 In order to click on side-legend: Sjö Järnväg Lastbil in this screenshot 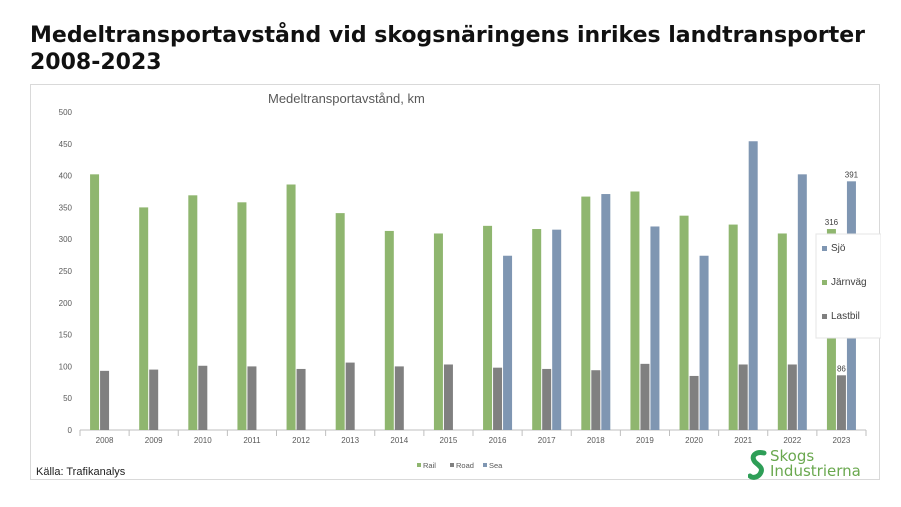, I will do `click(848, 286)`.